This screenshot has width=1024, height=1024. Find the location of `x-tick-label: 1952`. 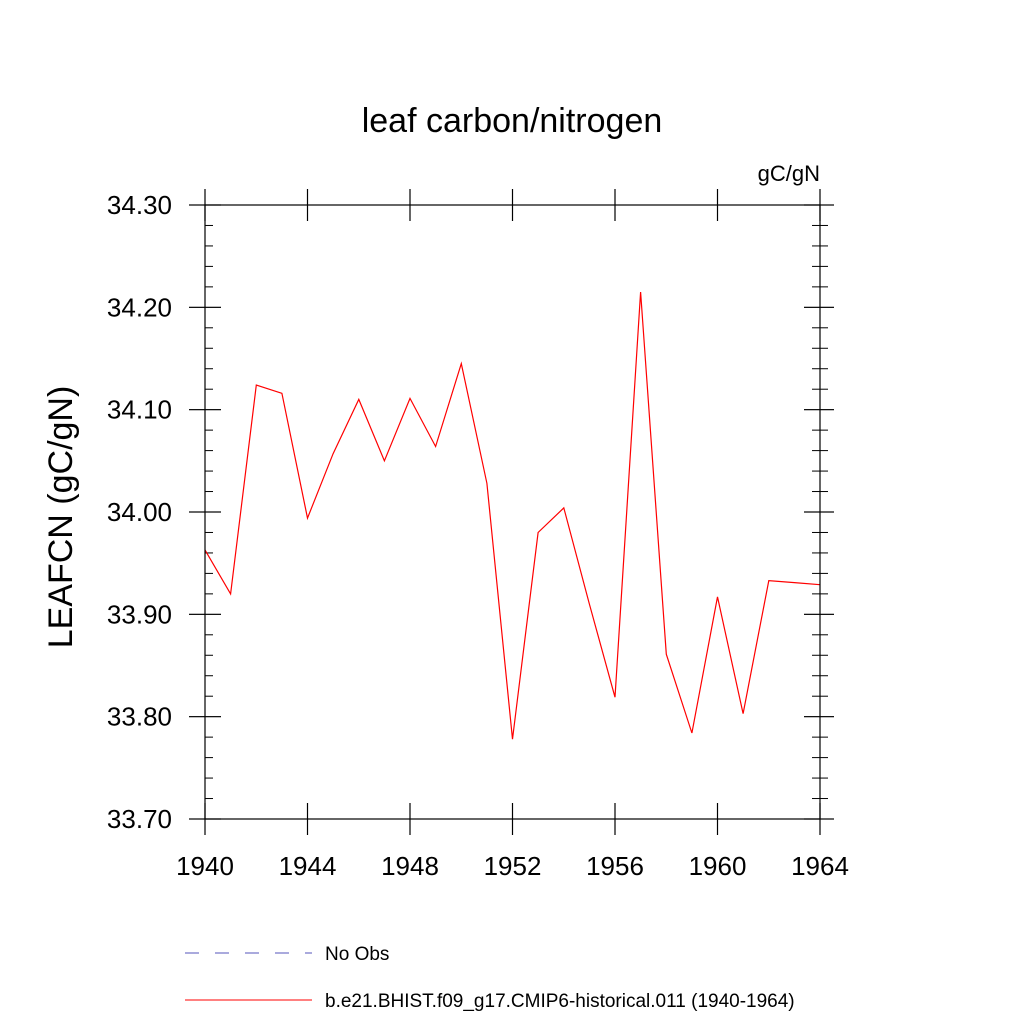

x-tick-label: 1952 is located at coordinates (513, 866).